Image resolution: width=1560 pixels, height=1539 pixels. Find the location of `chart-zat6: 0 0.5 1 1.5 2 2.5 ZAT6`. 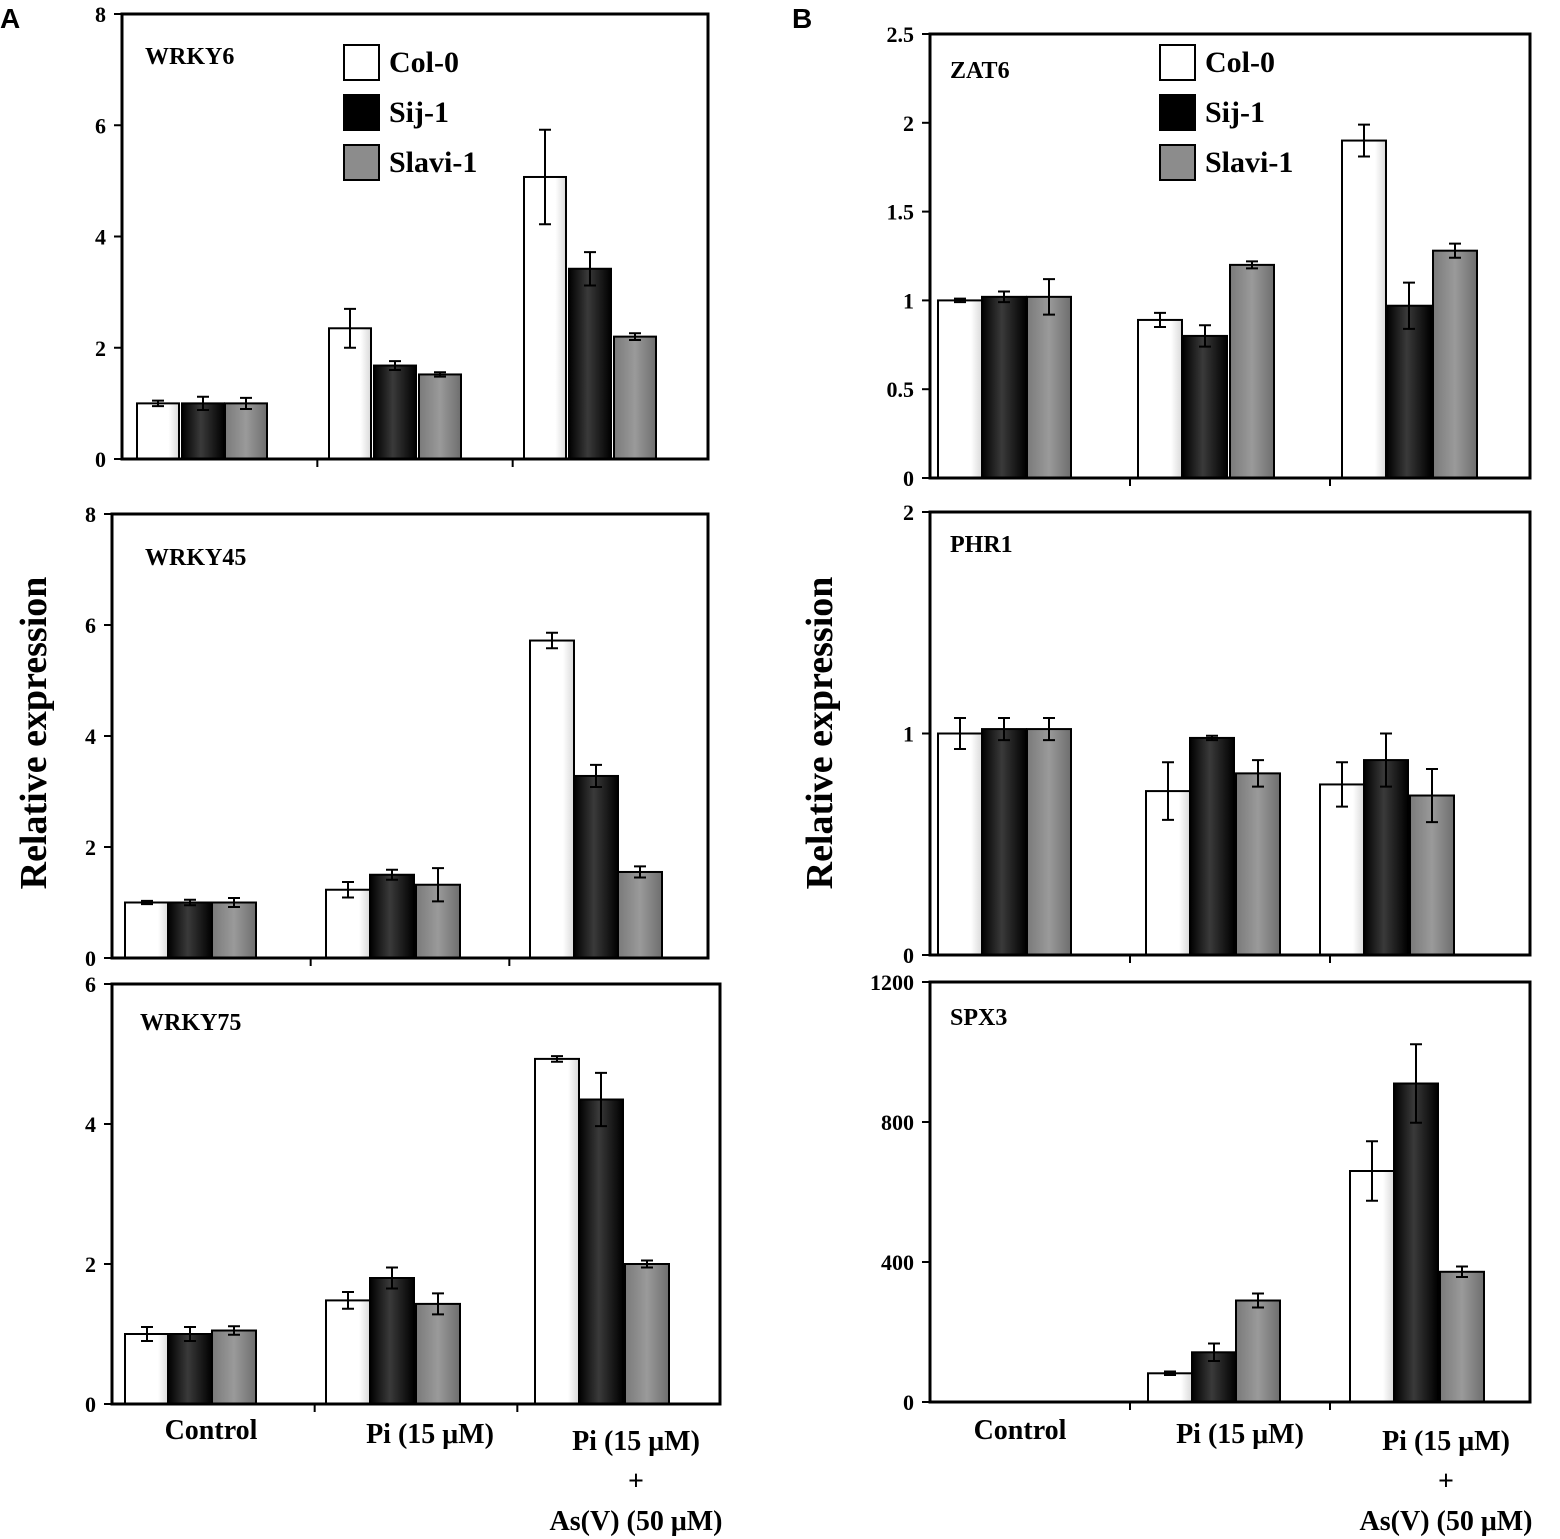

chart-zat6: 0 0.5 1 1.5 2 2.5 ZAT6 is located at coordinates (1209, 256).